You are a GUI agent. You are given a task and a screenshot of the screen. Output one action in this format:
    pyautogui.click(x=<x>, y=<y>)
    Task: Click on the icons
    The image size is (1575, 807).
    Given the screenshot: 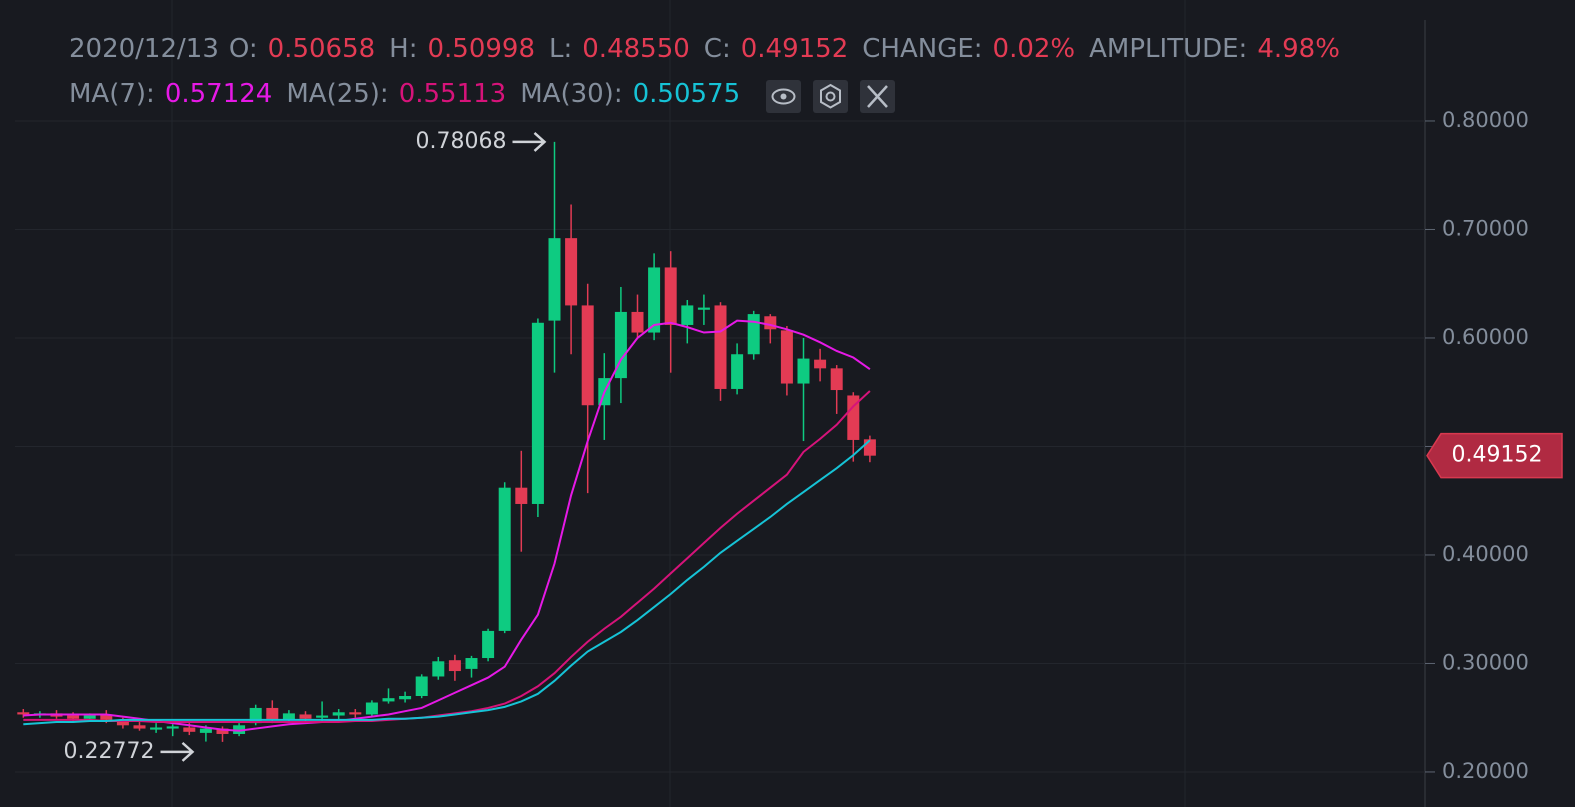 What is the action you would take?
    pyautogui.click(x=830, y=96)
    